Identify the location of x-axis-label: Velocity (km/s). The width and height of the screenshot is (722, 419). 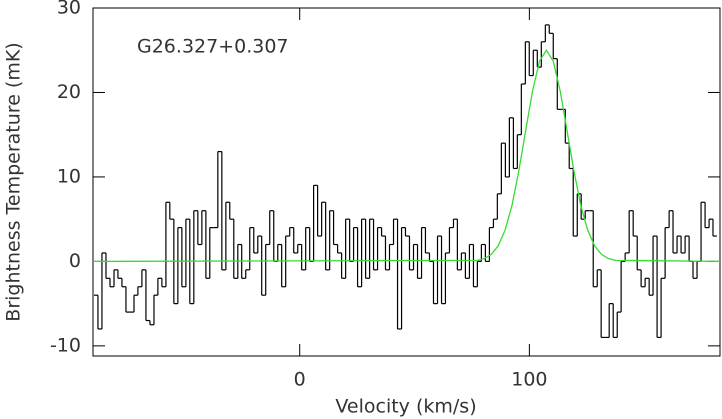
(405, 407).